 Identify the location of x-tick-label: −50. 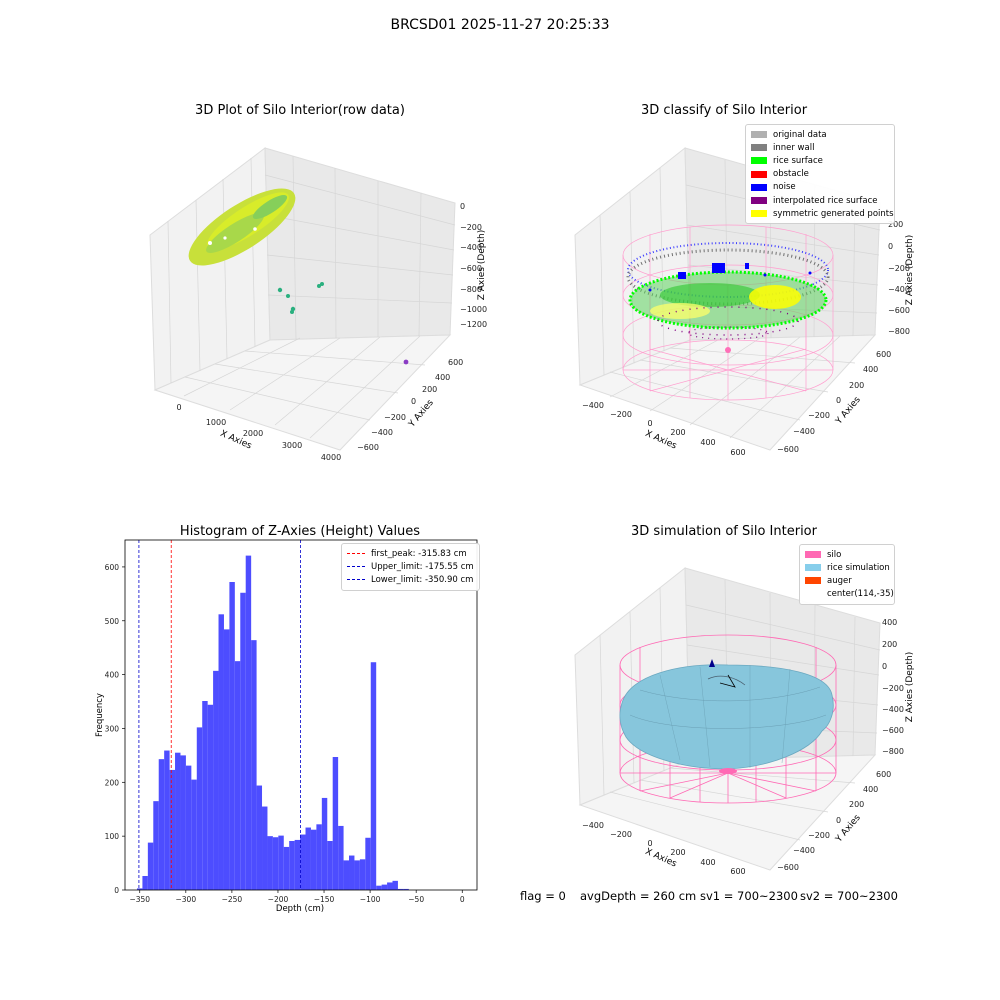
(416, 899).